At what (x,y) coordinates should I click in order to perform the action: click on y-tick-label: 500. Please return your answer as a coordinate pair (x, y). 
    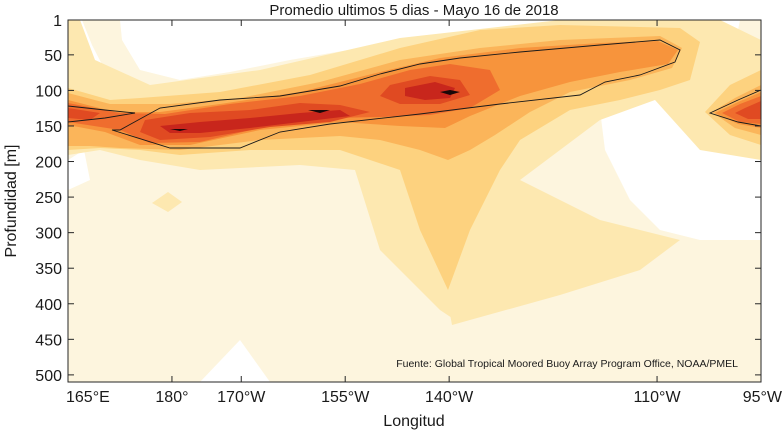
    Looking at the image, I should click on (48, 376).